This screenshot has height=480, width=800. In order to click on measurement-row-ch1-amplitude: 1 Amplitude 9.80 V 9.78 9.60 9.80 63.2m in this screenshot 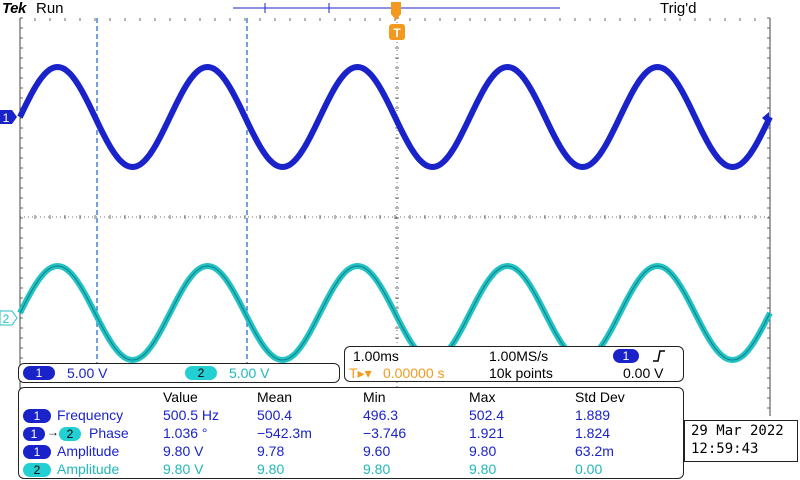, I will do `click(352, 452)`.